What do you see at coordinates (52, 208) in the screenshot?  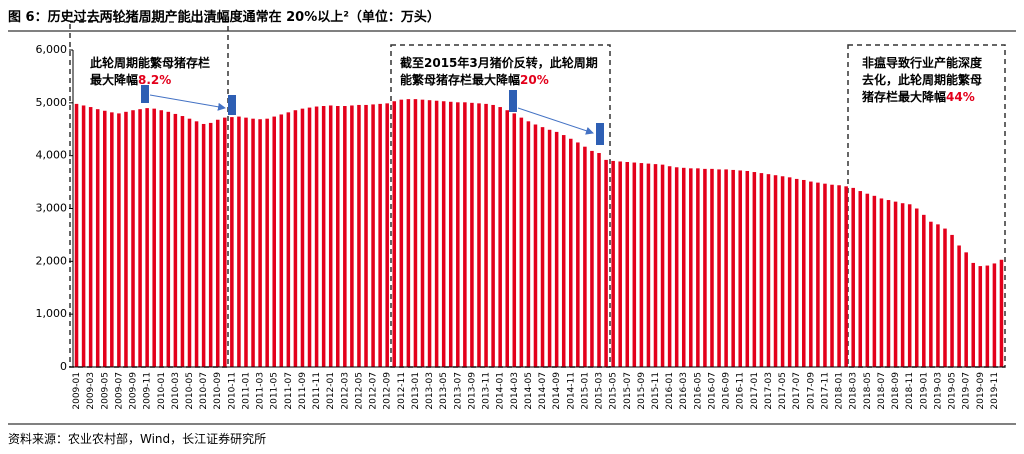 I see `y-tick-label: 3,000` at bounding box center [52, 208].